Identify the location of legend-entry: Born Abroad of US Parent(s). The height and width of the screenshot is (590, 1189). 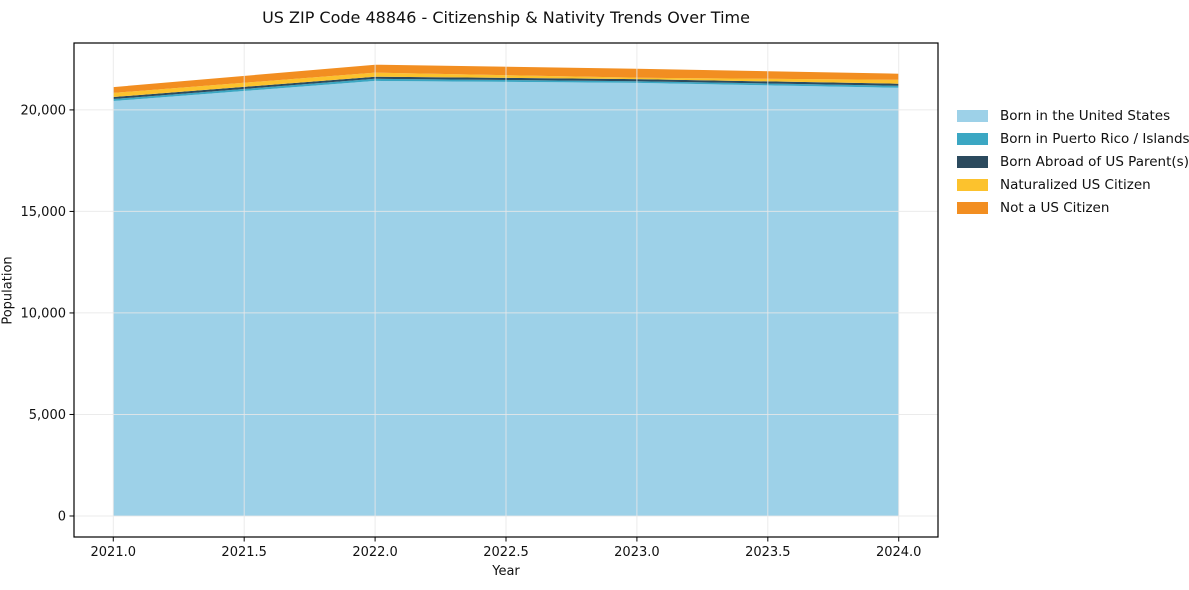
(1073, 161).